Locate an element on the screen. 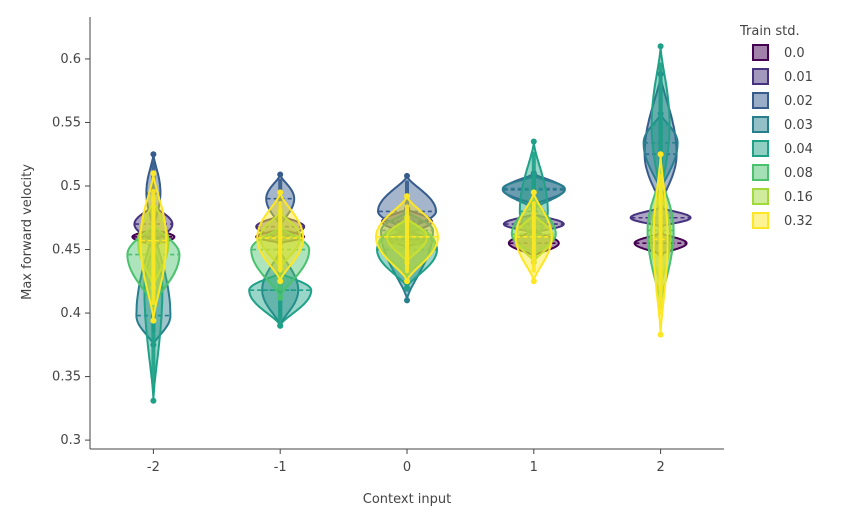 This screenshot has height=525, width=843. x-tick-label: 0 is located at coordinates (407, 467).